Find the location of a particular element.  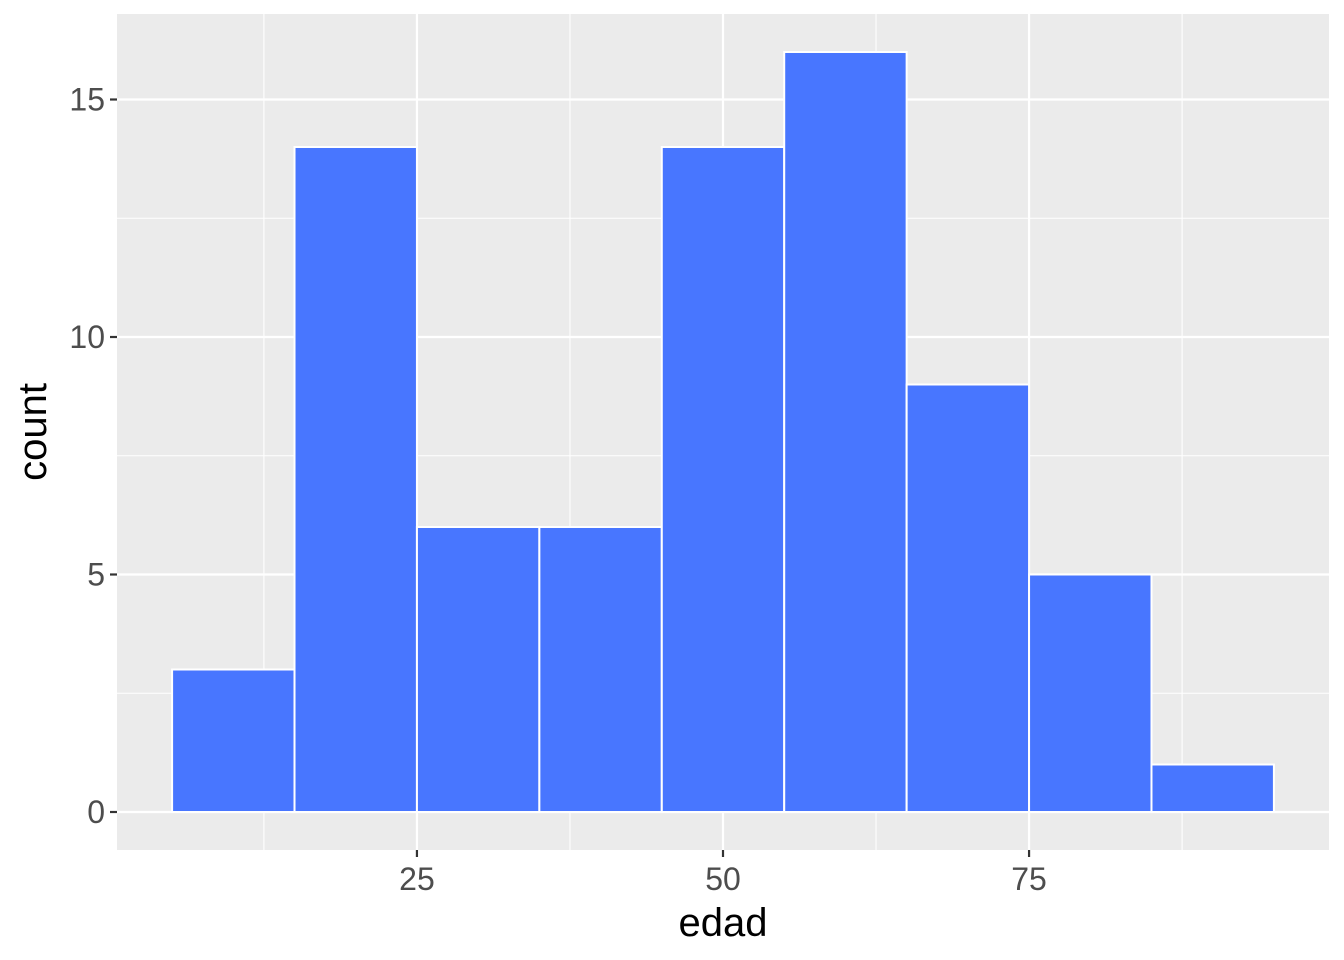

y-tick-label: 5 is located at coordinates (96, 575).